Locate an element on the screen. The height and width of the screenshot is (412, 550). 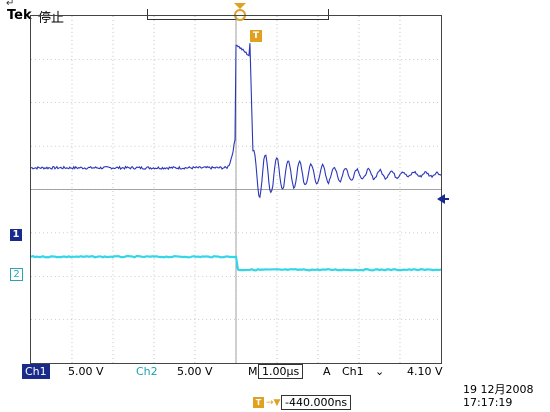
ch1-label: Ch1 is located at coordinates (36, 371).